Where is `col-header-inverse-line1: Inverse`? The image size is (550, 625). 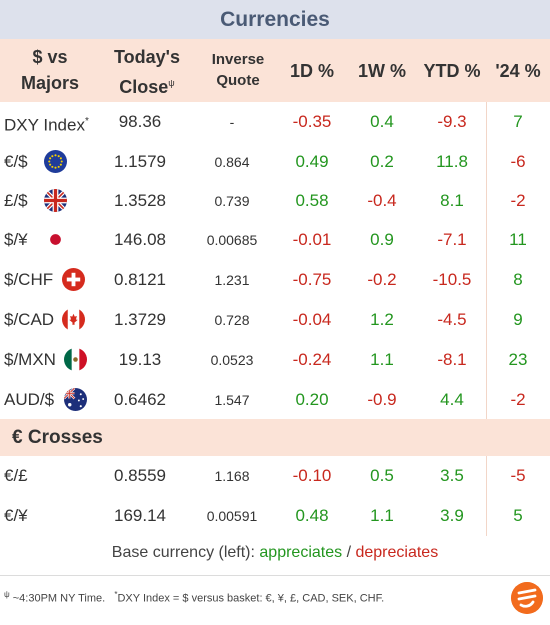 col-header-inverse-line1: Inverse is located at coordinates (238, 59).